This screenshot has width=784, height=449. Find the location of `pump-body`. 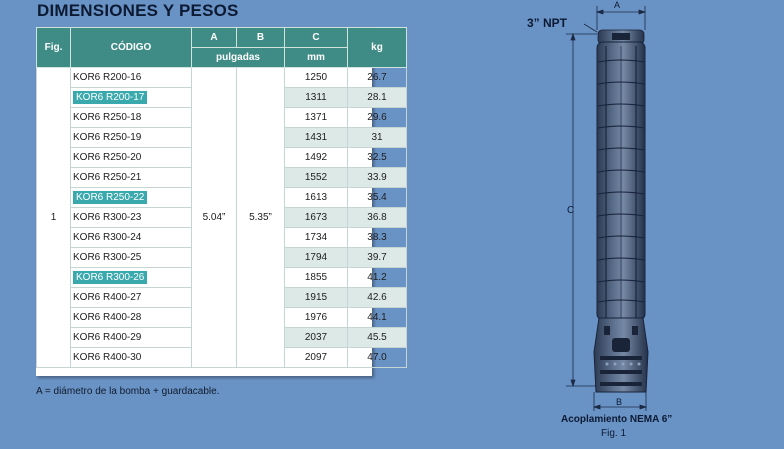

pump-body is located at coordinates (621, 211).